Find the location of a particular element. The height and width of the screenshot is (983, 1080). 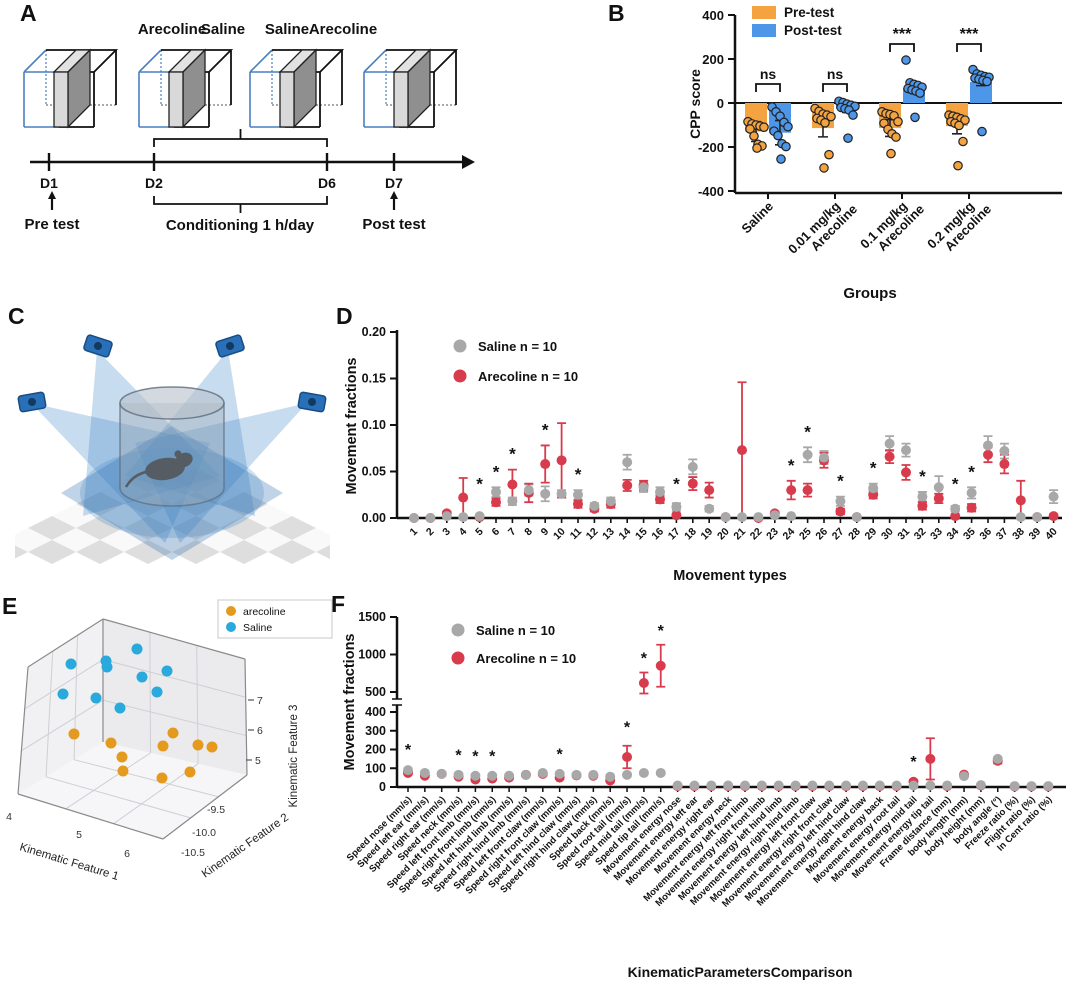

camera is located at coordinates (230, 346).